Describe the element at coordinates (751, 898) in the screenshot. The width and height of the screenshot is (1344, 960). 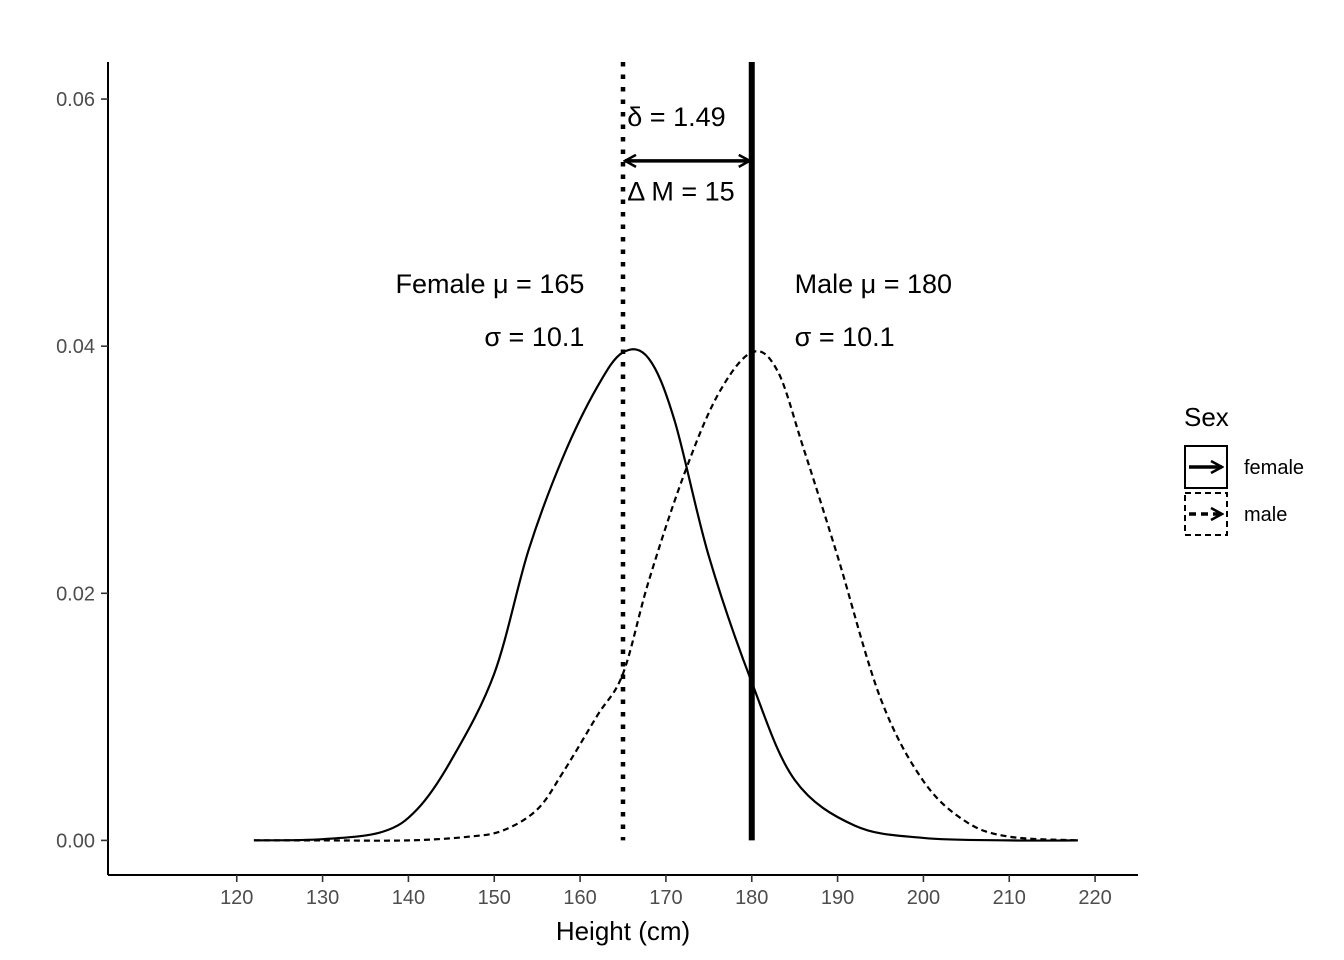
I see `x-tick-label: 180` at that location.